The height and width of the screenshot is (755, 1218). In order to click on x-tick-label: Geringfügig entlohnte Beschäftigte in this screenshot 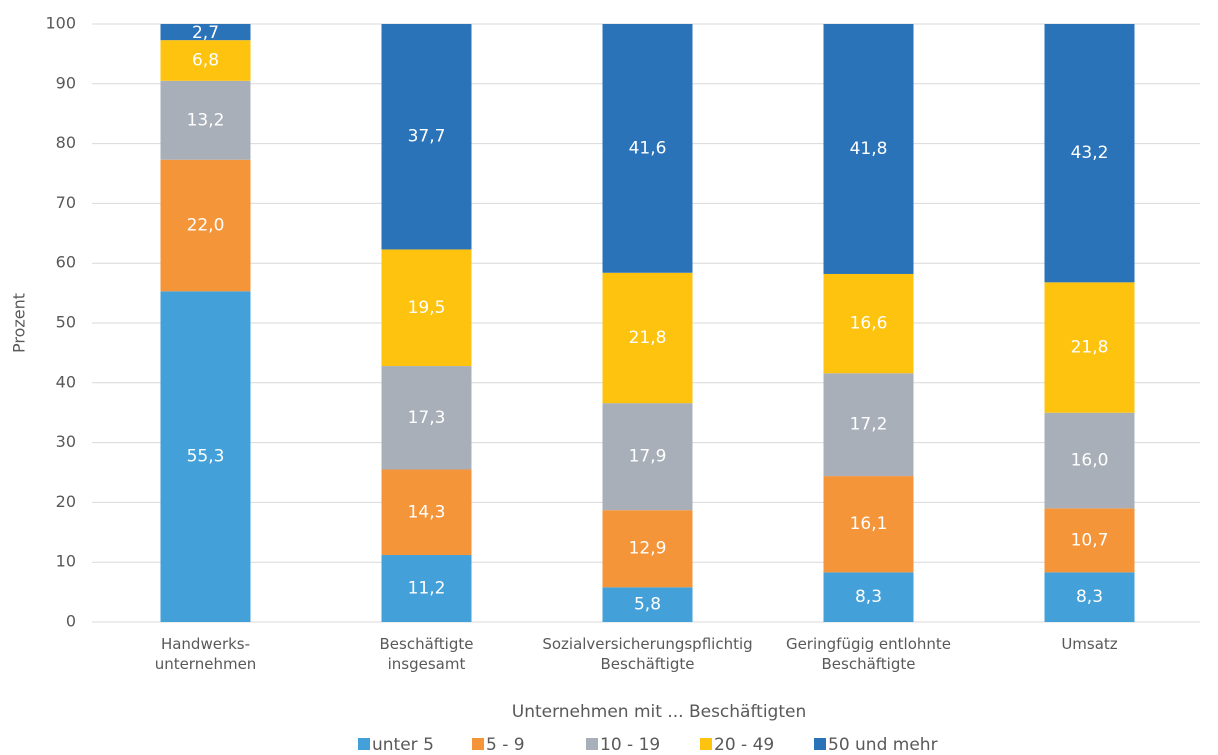, I will do `click(868, 654)`.